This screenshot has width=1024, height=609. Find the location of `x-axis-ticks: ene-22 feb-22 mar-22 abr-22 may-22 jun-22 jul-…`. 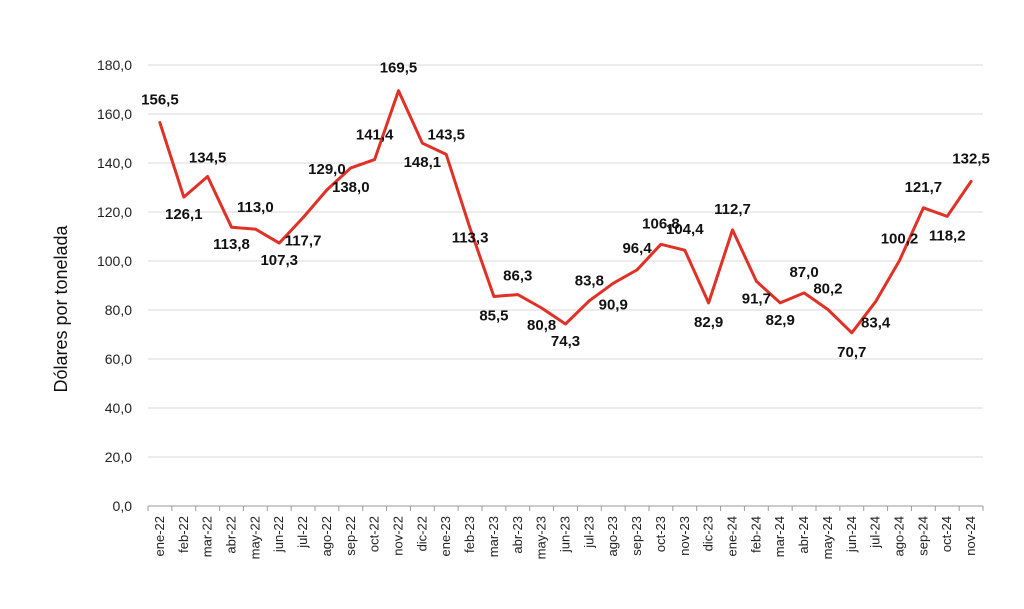

x-axis-ticks: ene-22 feb-22 mar-22 abr-22 may-22 jun-22 jul-… is located at coordinates (565, 537).